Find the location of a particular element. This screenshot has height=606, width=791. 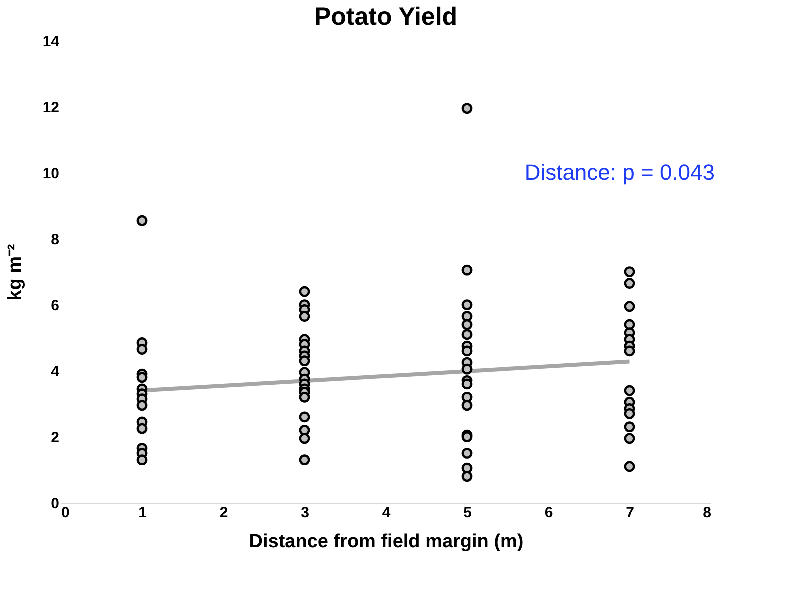

y-tick-label: 8 is located at coordinates (55, 240).